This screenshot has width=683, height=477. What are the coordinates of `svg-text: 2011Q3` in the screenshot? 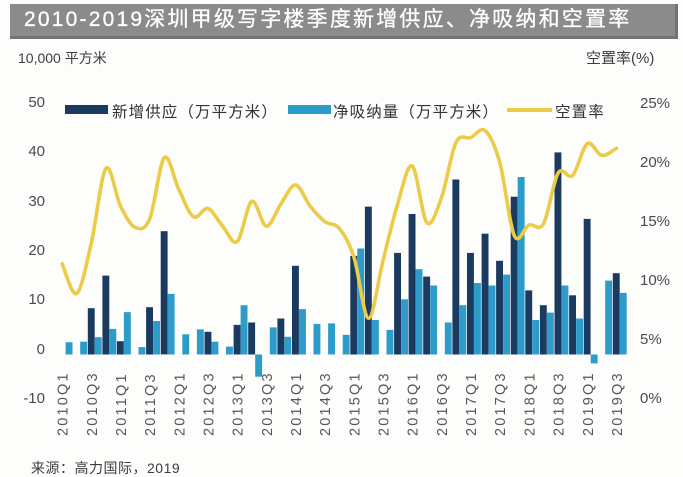 It's located at (151, 404).